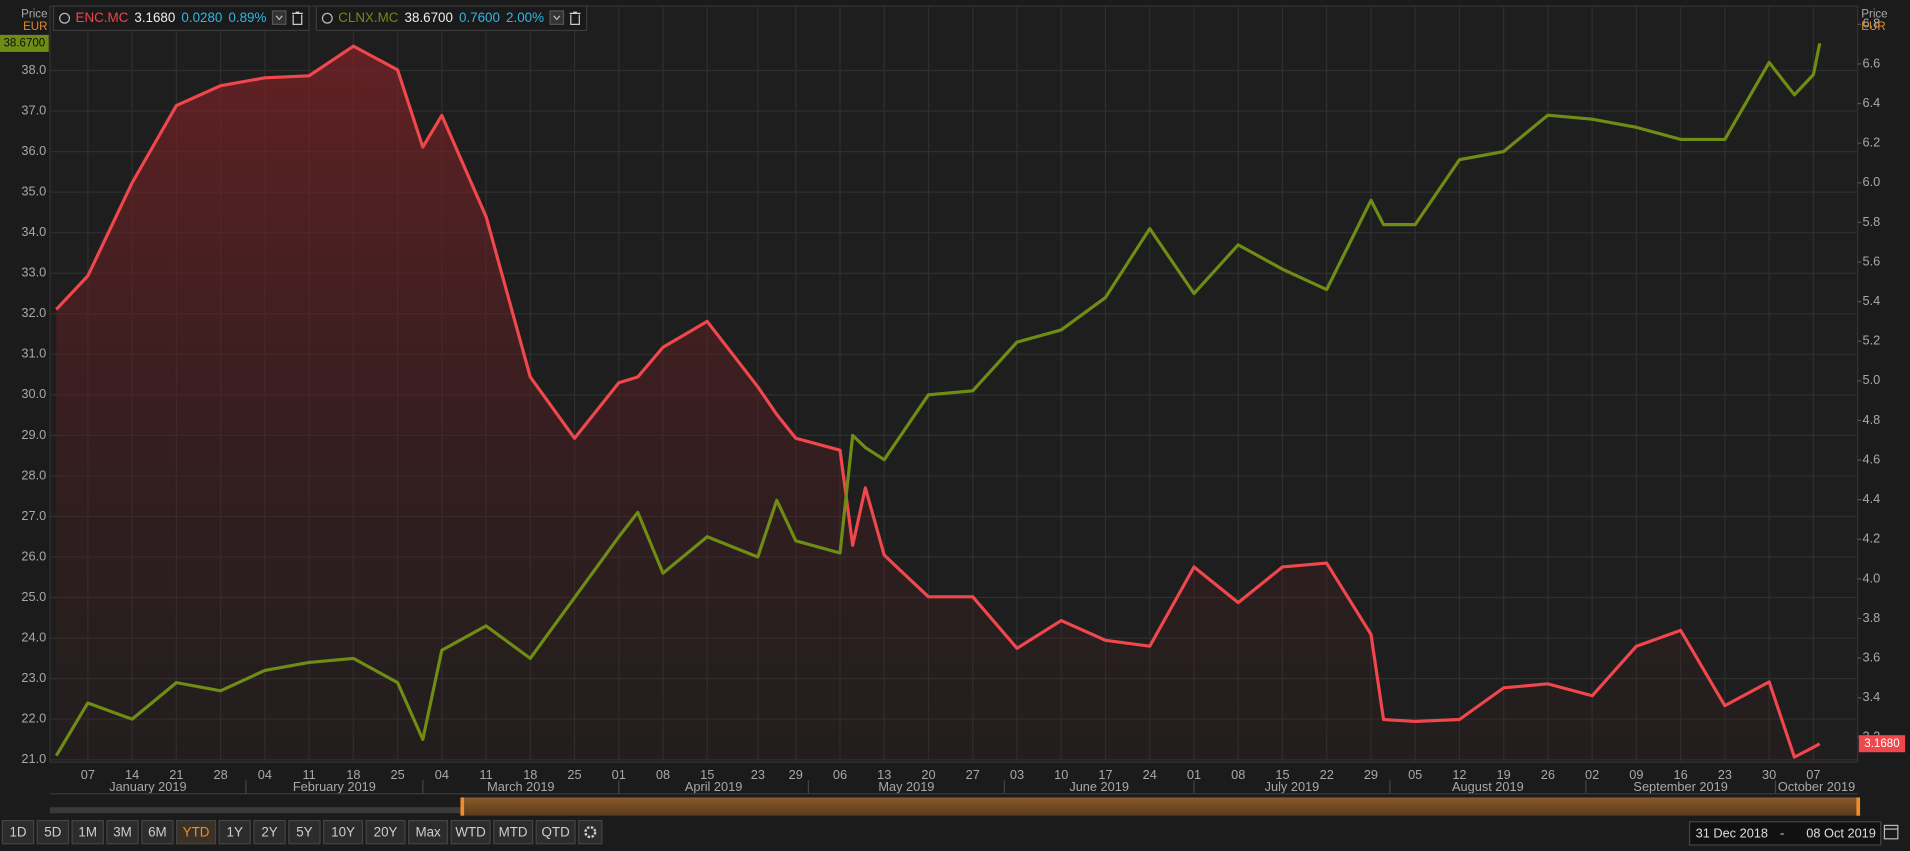  Describe the element at coordinates (1488, 786) in the screenshot. I see `month-label: August 2019` at that location.